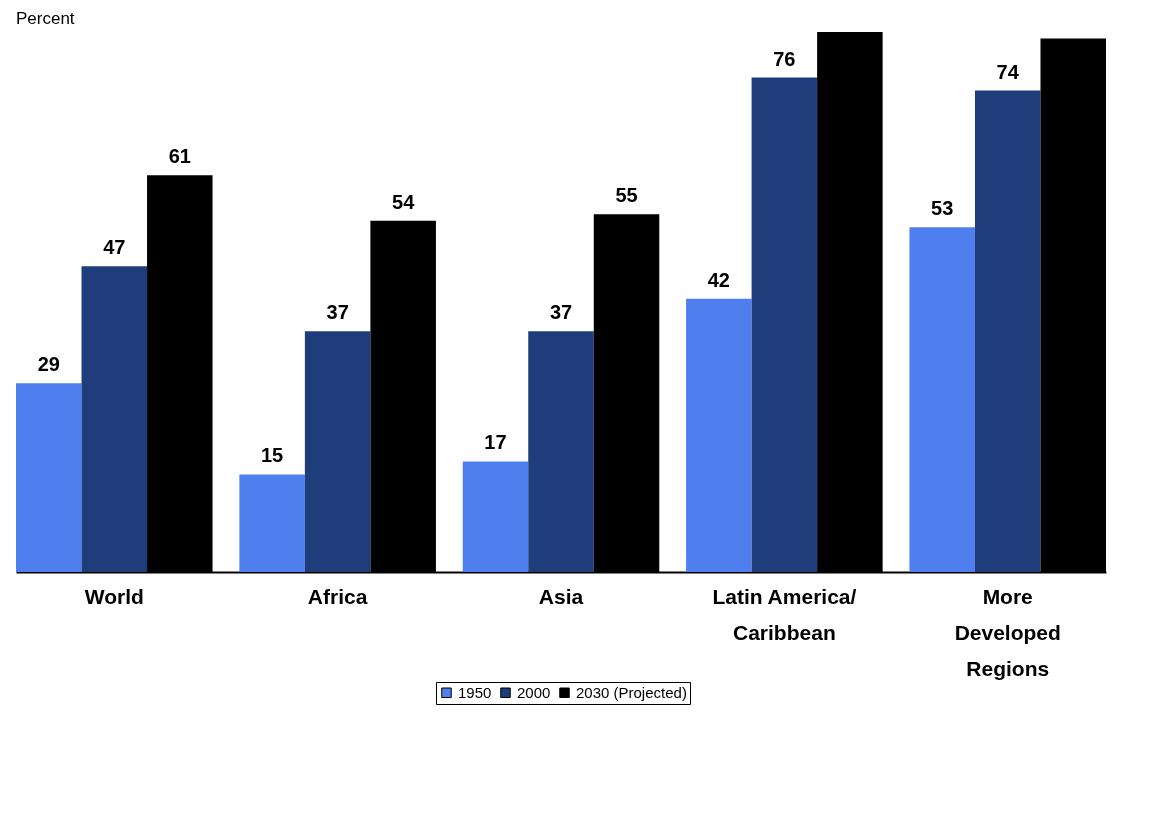  I want to click on data-label: 15, so click(272, 455).